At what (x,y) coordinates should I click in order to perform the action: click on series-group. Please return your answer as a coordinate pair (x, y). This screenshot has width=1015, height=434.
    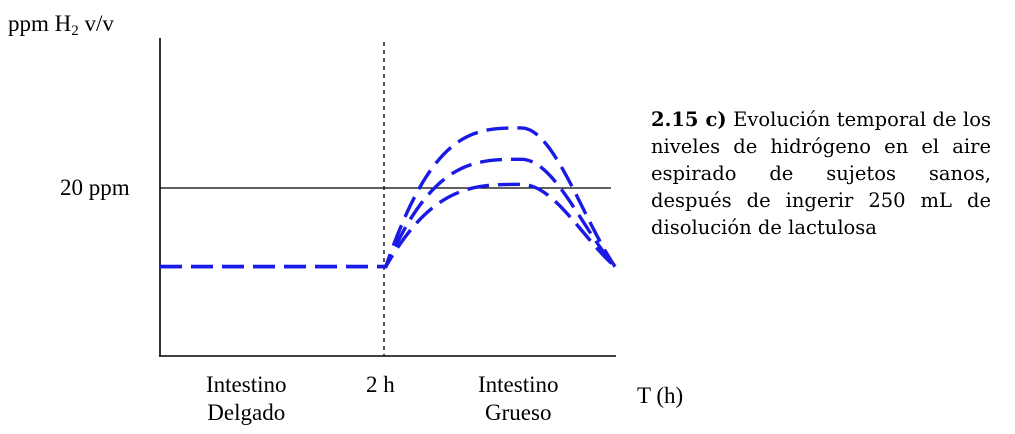
    Looking at the image, I should click on (388, 197).